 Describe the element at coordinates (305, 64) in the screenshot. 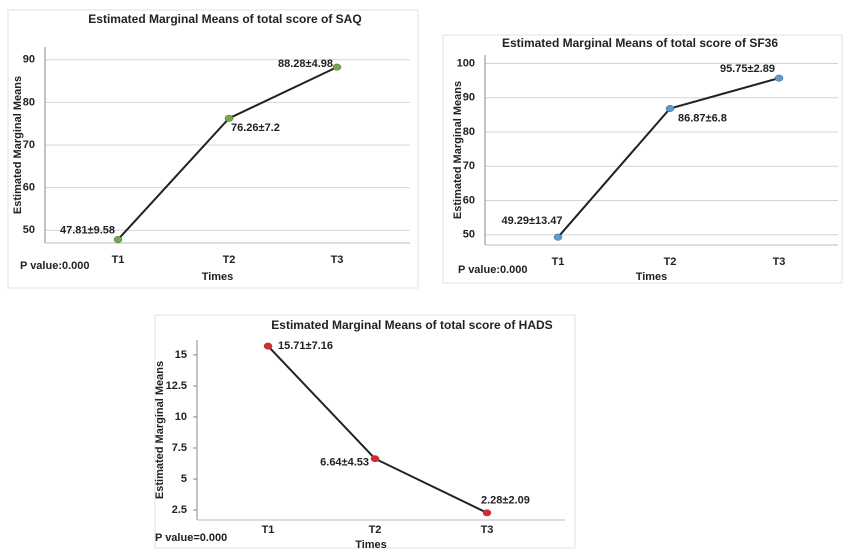

I see `data-label: 88.28±4.98` at that location.